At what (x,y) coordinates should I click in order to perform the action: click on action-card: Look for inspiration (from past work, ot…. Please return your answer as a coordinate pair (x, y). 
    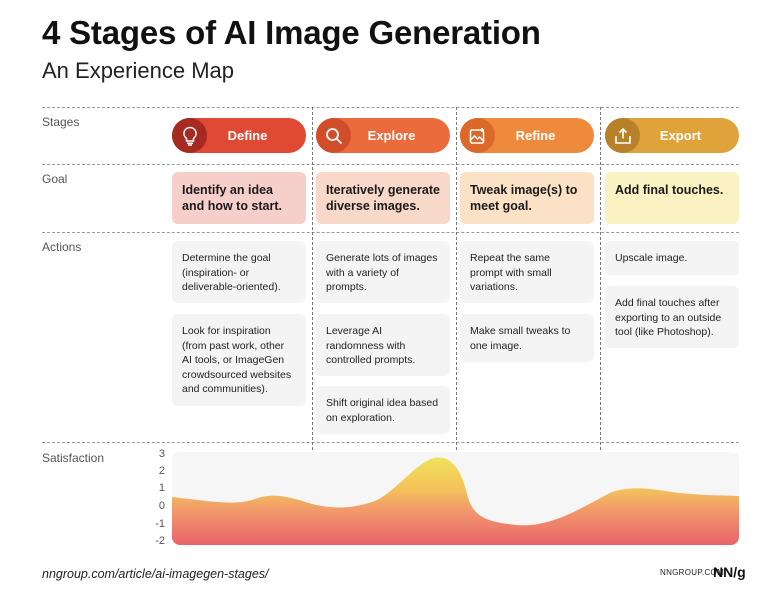
    Looking at the image, I should click on (239, 360).